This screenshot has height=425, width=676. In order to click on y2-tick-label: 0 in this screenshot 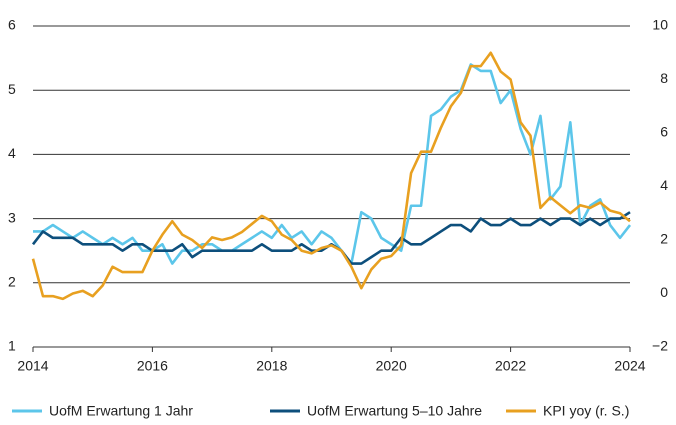, I will do `click(664, 292)`.